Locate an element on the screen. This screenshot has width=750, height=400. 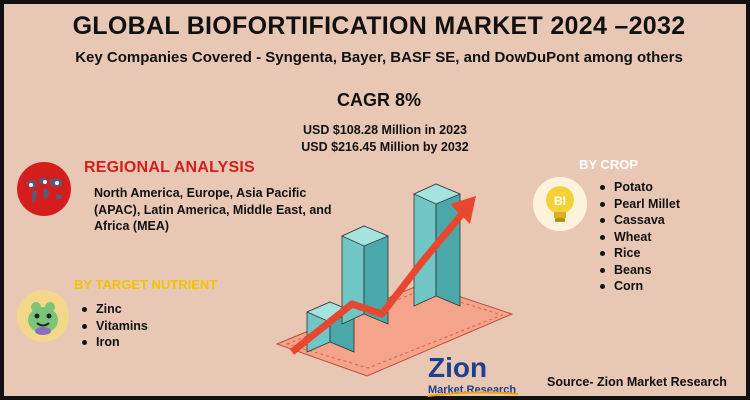
by-target-nutrient-title: BY TARGET NUTRIENT is located at coordinates (146, 284).